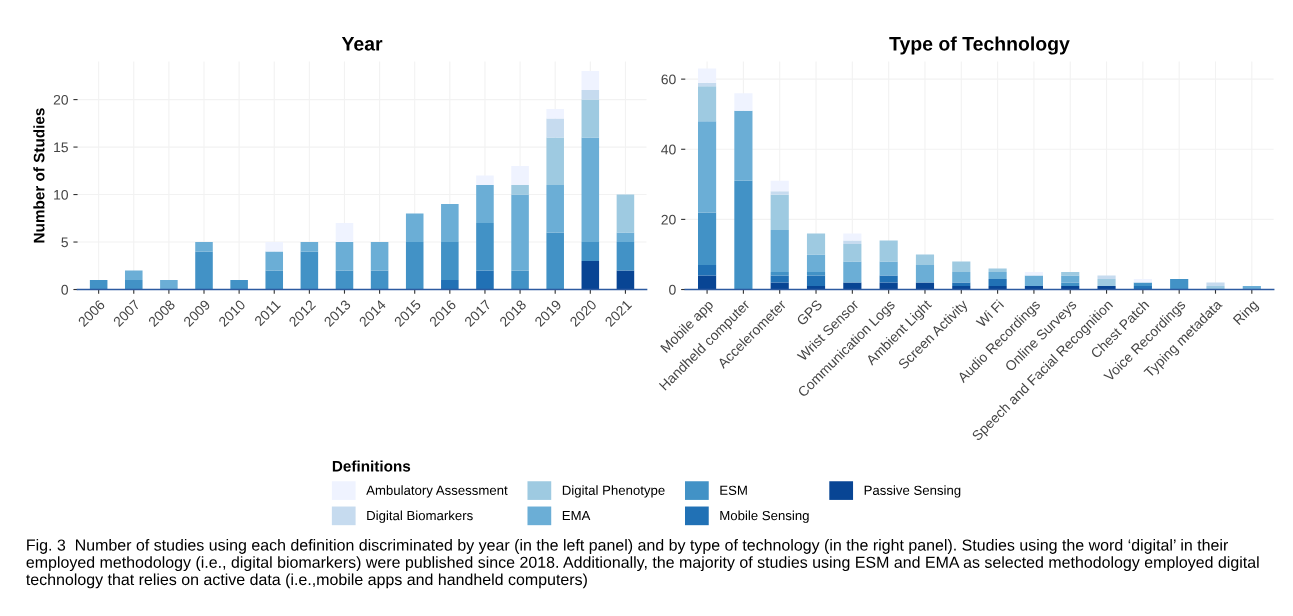  I want to click on legend-label: ESM, so click(733, 490).